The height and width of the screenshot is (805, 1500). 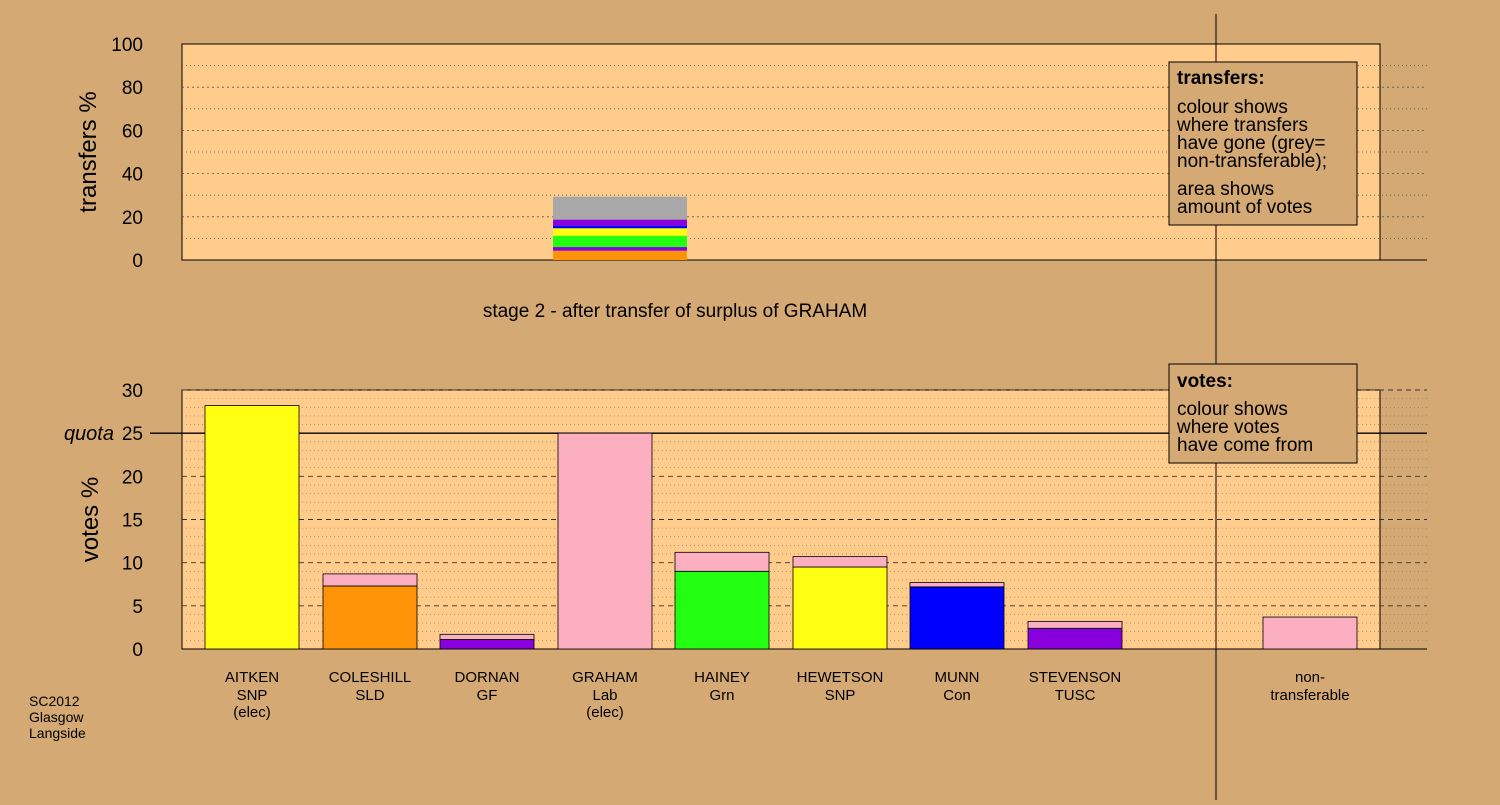 I want to click on candidate-bar-stevenson, so click(x=1075, y=635).